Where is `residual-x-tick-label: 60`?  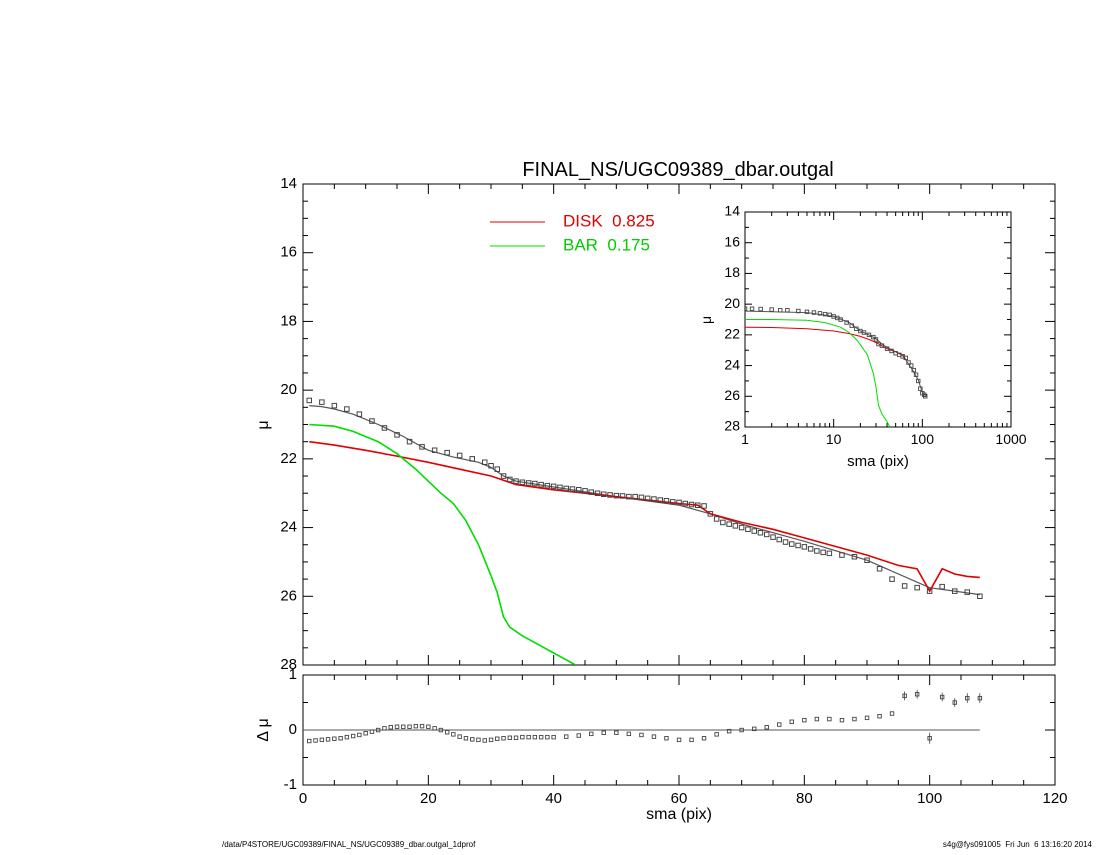
residual-x-tick-label: 60 is located at coordinates (679, 798).